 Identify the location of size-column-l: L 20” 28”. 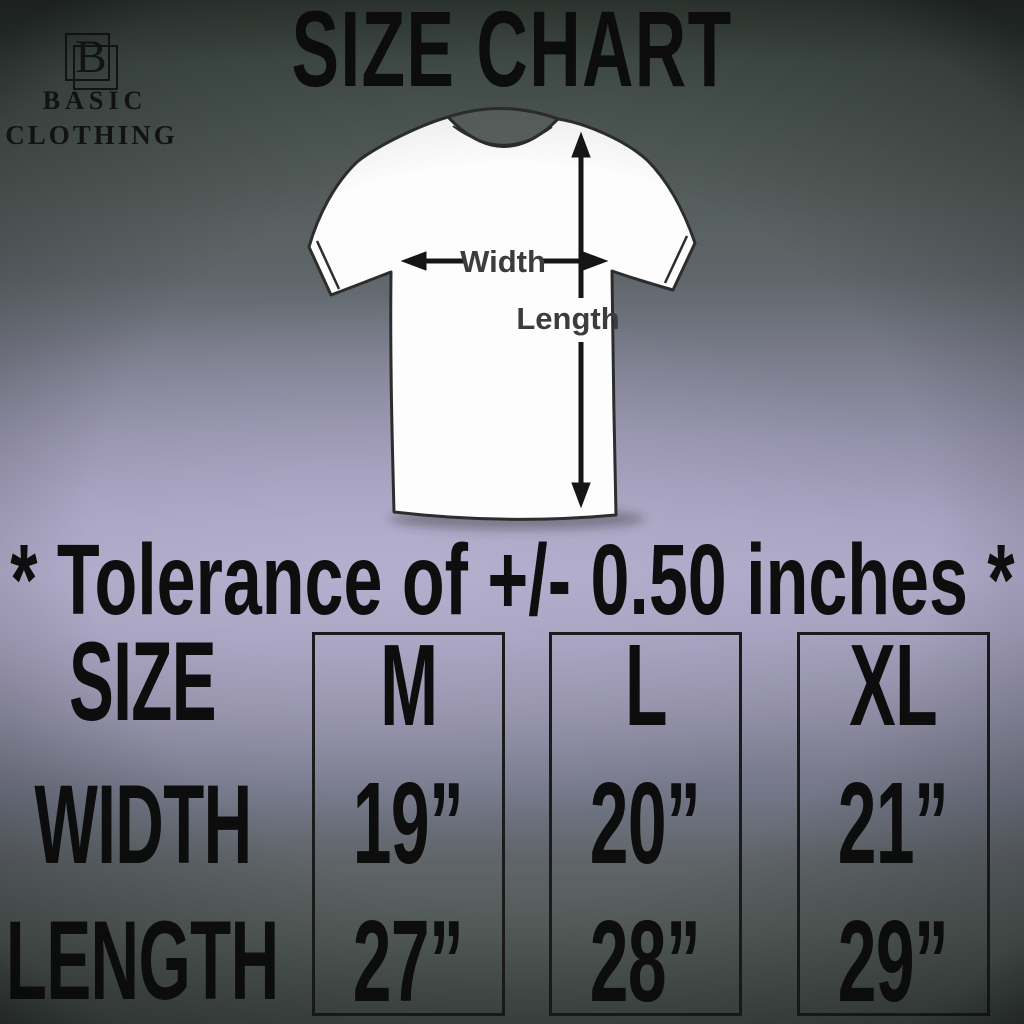
(645, 822).